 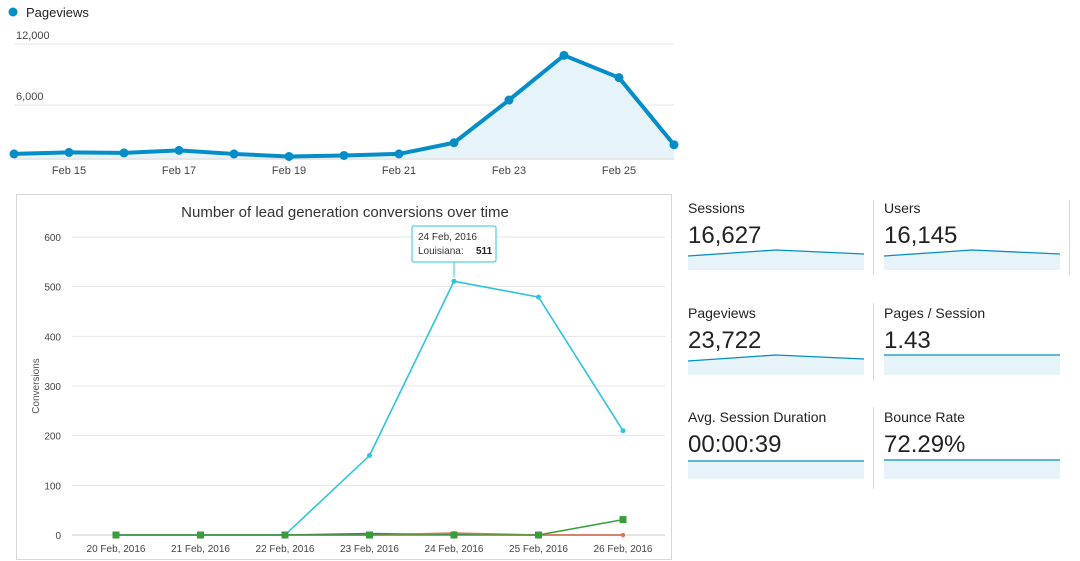 I want to click on tooltip-series-label: Louisiana:, so click(x=441, y=251).